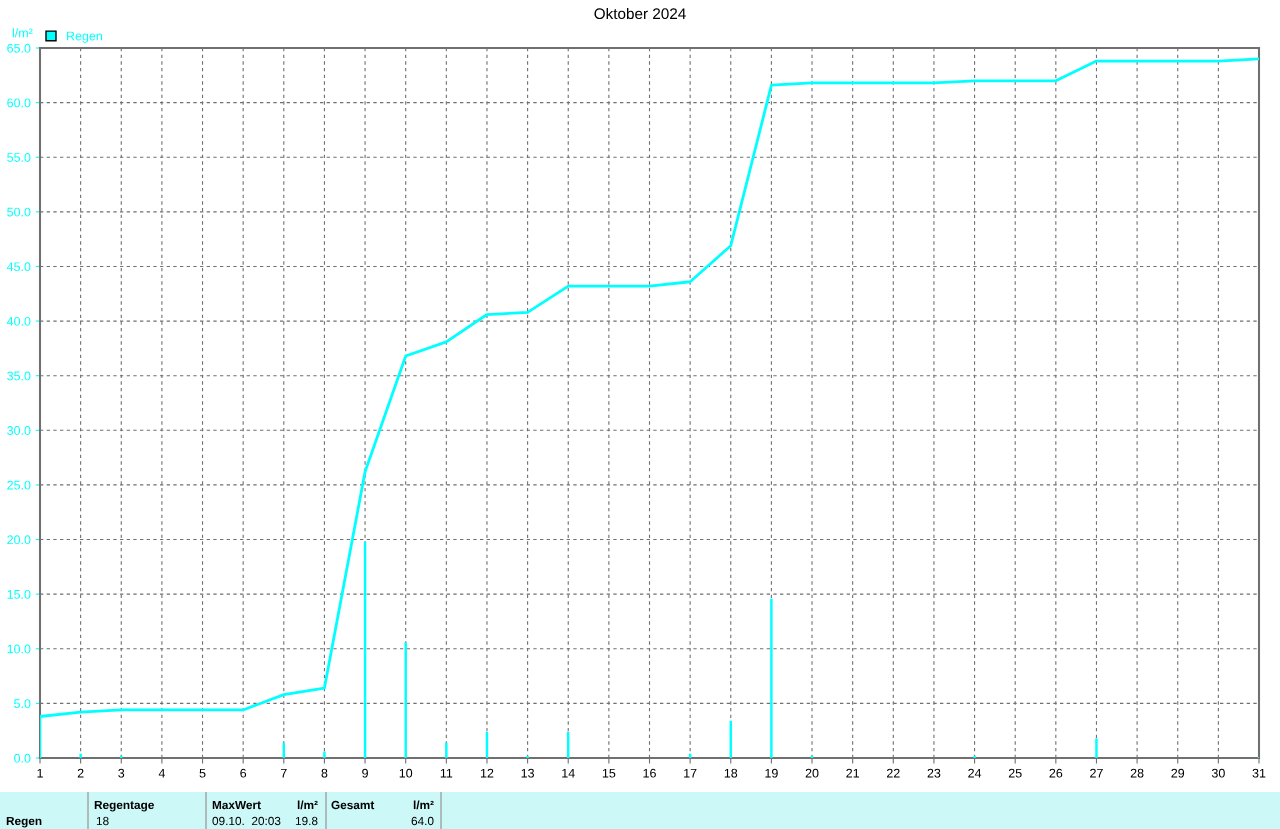 The width and height of the screenshot is (1280, 829). What do you see at coordinates (22, 758) in the screenshot?
I see `y-tick-label: 0.0` at bounding box center [22, 758].